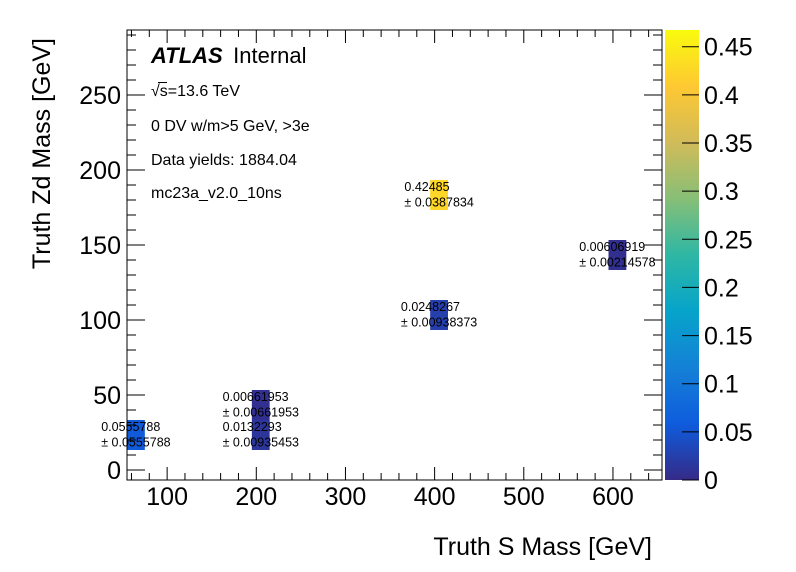 The height and width of the screenshot is (572, 796). I want to click on y-tick-label: 50, so click(107, 396).